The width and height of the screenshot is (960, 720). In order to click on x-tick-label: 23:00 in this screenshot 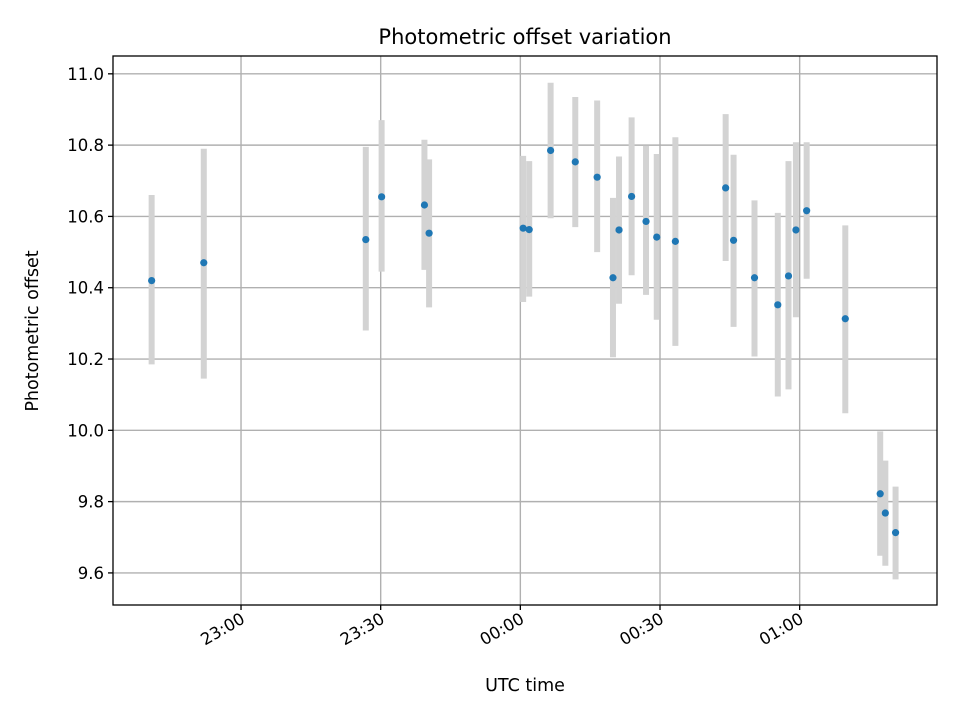, I will do `click(222, 629)`.